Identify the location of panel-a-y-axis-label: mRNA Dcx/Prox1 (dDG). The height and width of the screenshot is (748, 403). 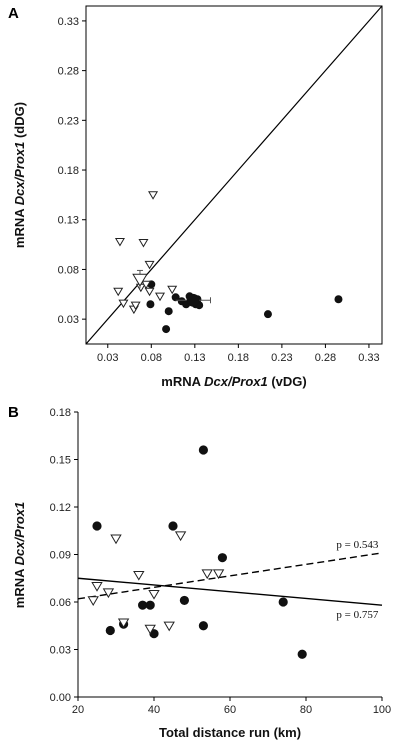
(19, 175).